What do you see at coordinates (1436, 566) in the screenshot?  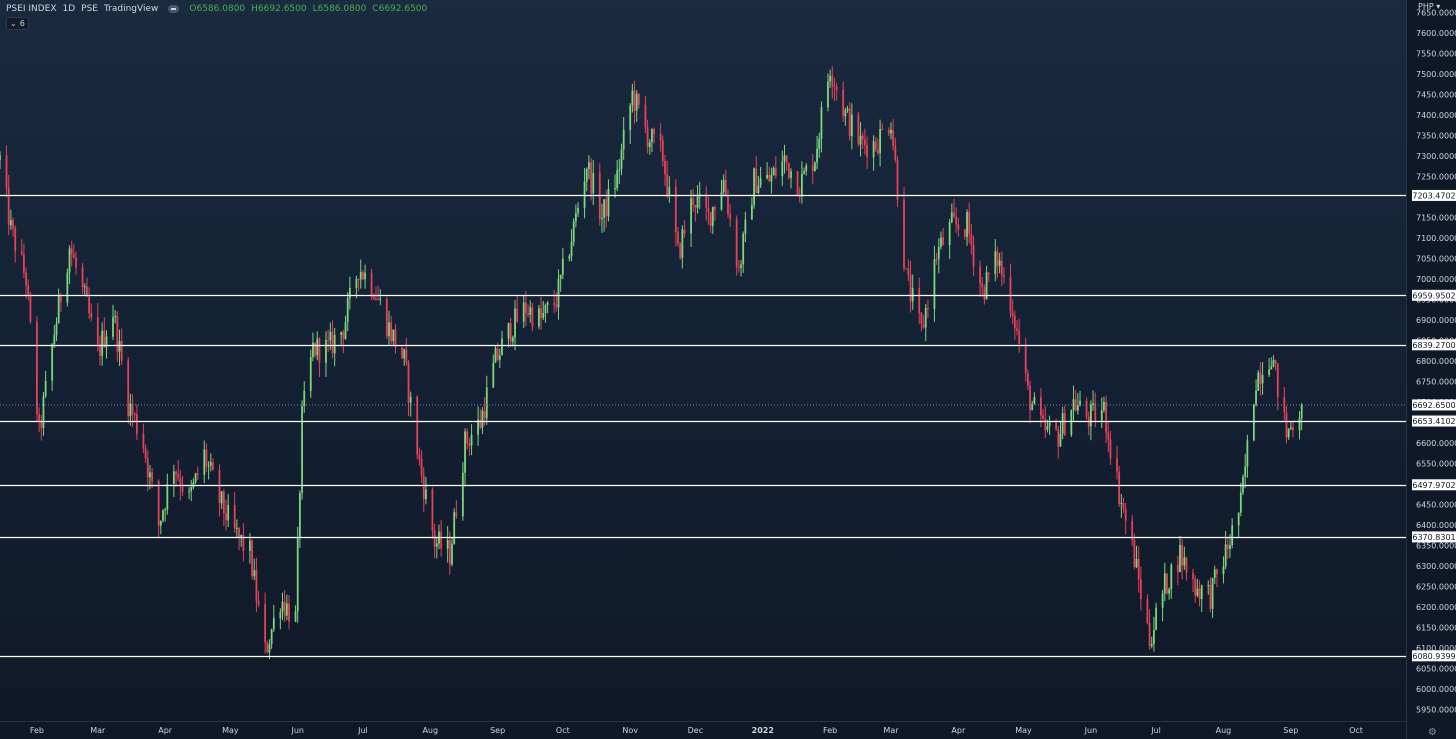 I see `price-tick-label: 6300.0000` at bounding box center [1436, 566].